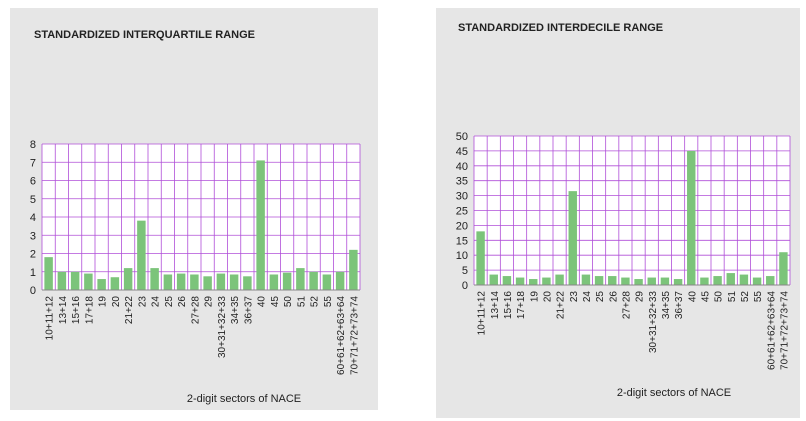 The width and height of the screenshot is (806, 421). Describe the element at coordinates (462, 226) in the screenshot. I see `y-tick-label: 20` at that location.